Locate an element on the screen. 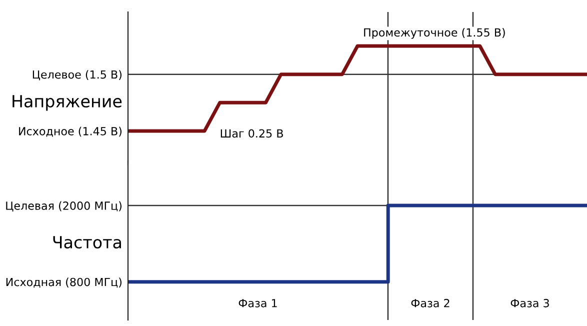  y-tick-label: Исходная (800 МГц) is located at coordinates (64, 283).